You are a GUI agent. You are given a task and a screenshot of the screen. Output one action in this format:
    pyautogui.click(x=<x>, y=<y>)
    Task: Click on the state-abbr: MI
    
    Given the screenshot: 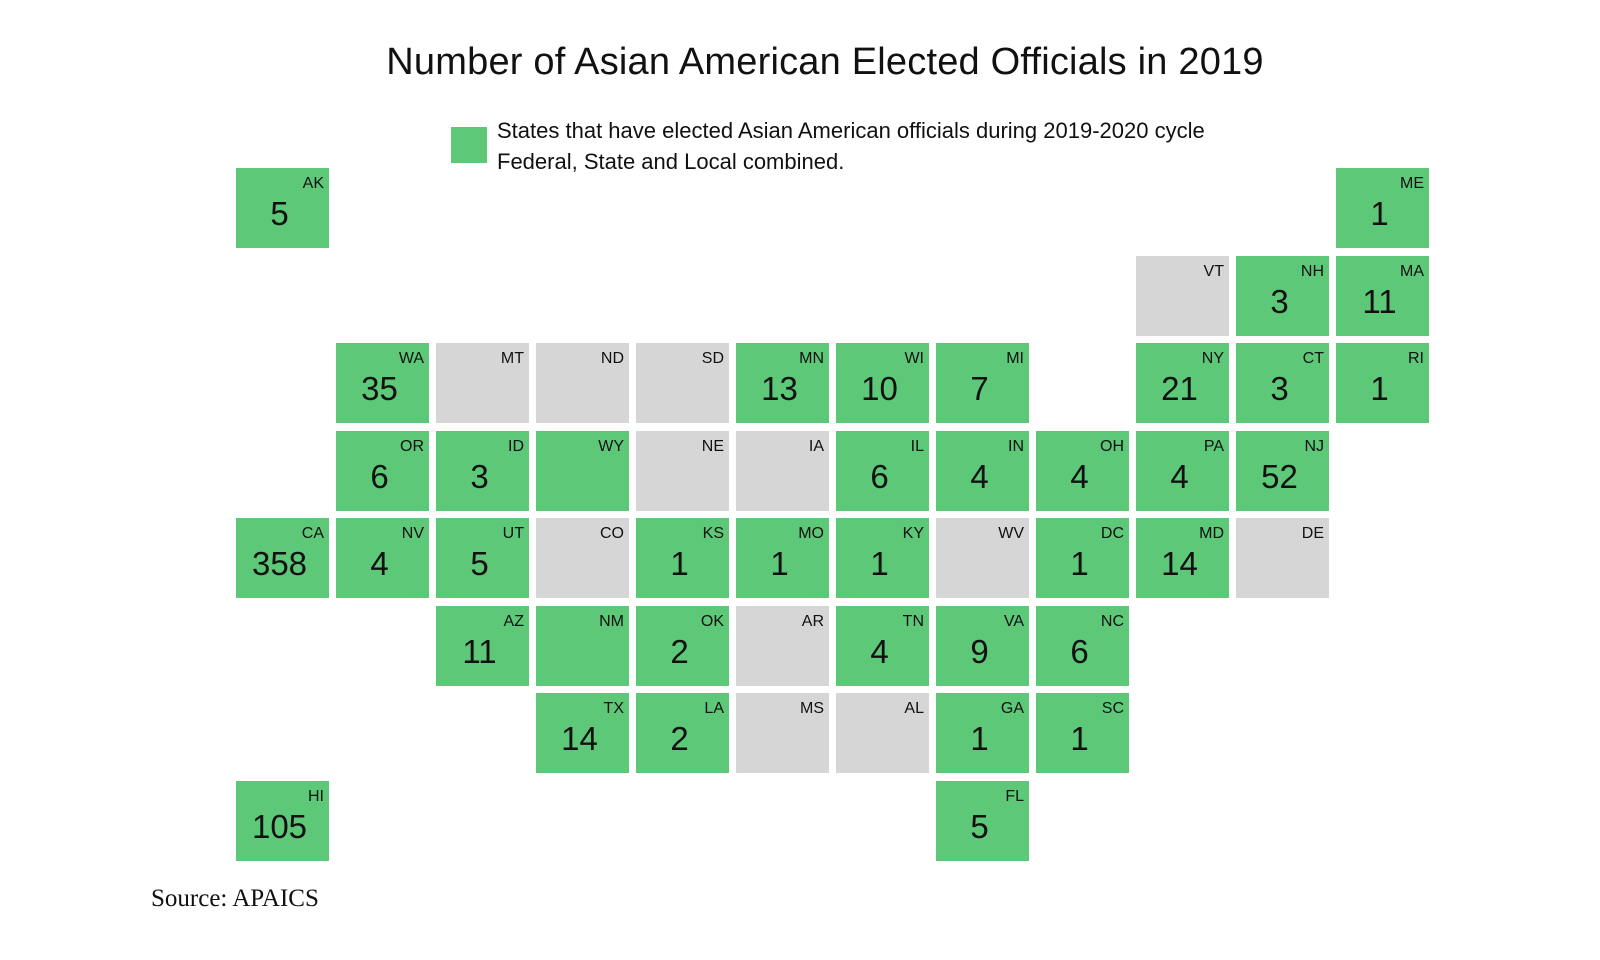 What is the action you would take?
    pyautogui.click(x=1015, y=358)
    